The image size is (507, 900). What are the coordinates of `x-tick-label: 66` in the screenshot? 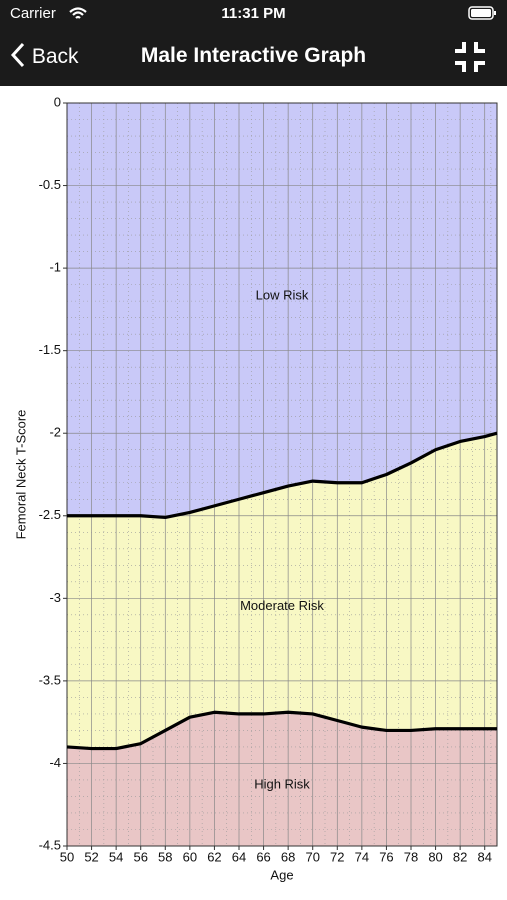 It's located at (263, 856).